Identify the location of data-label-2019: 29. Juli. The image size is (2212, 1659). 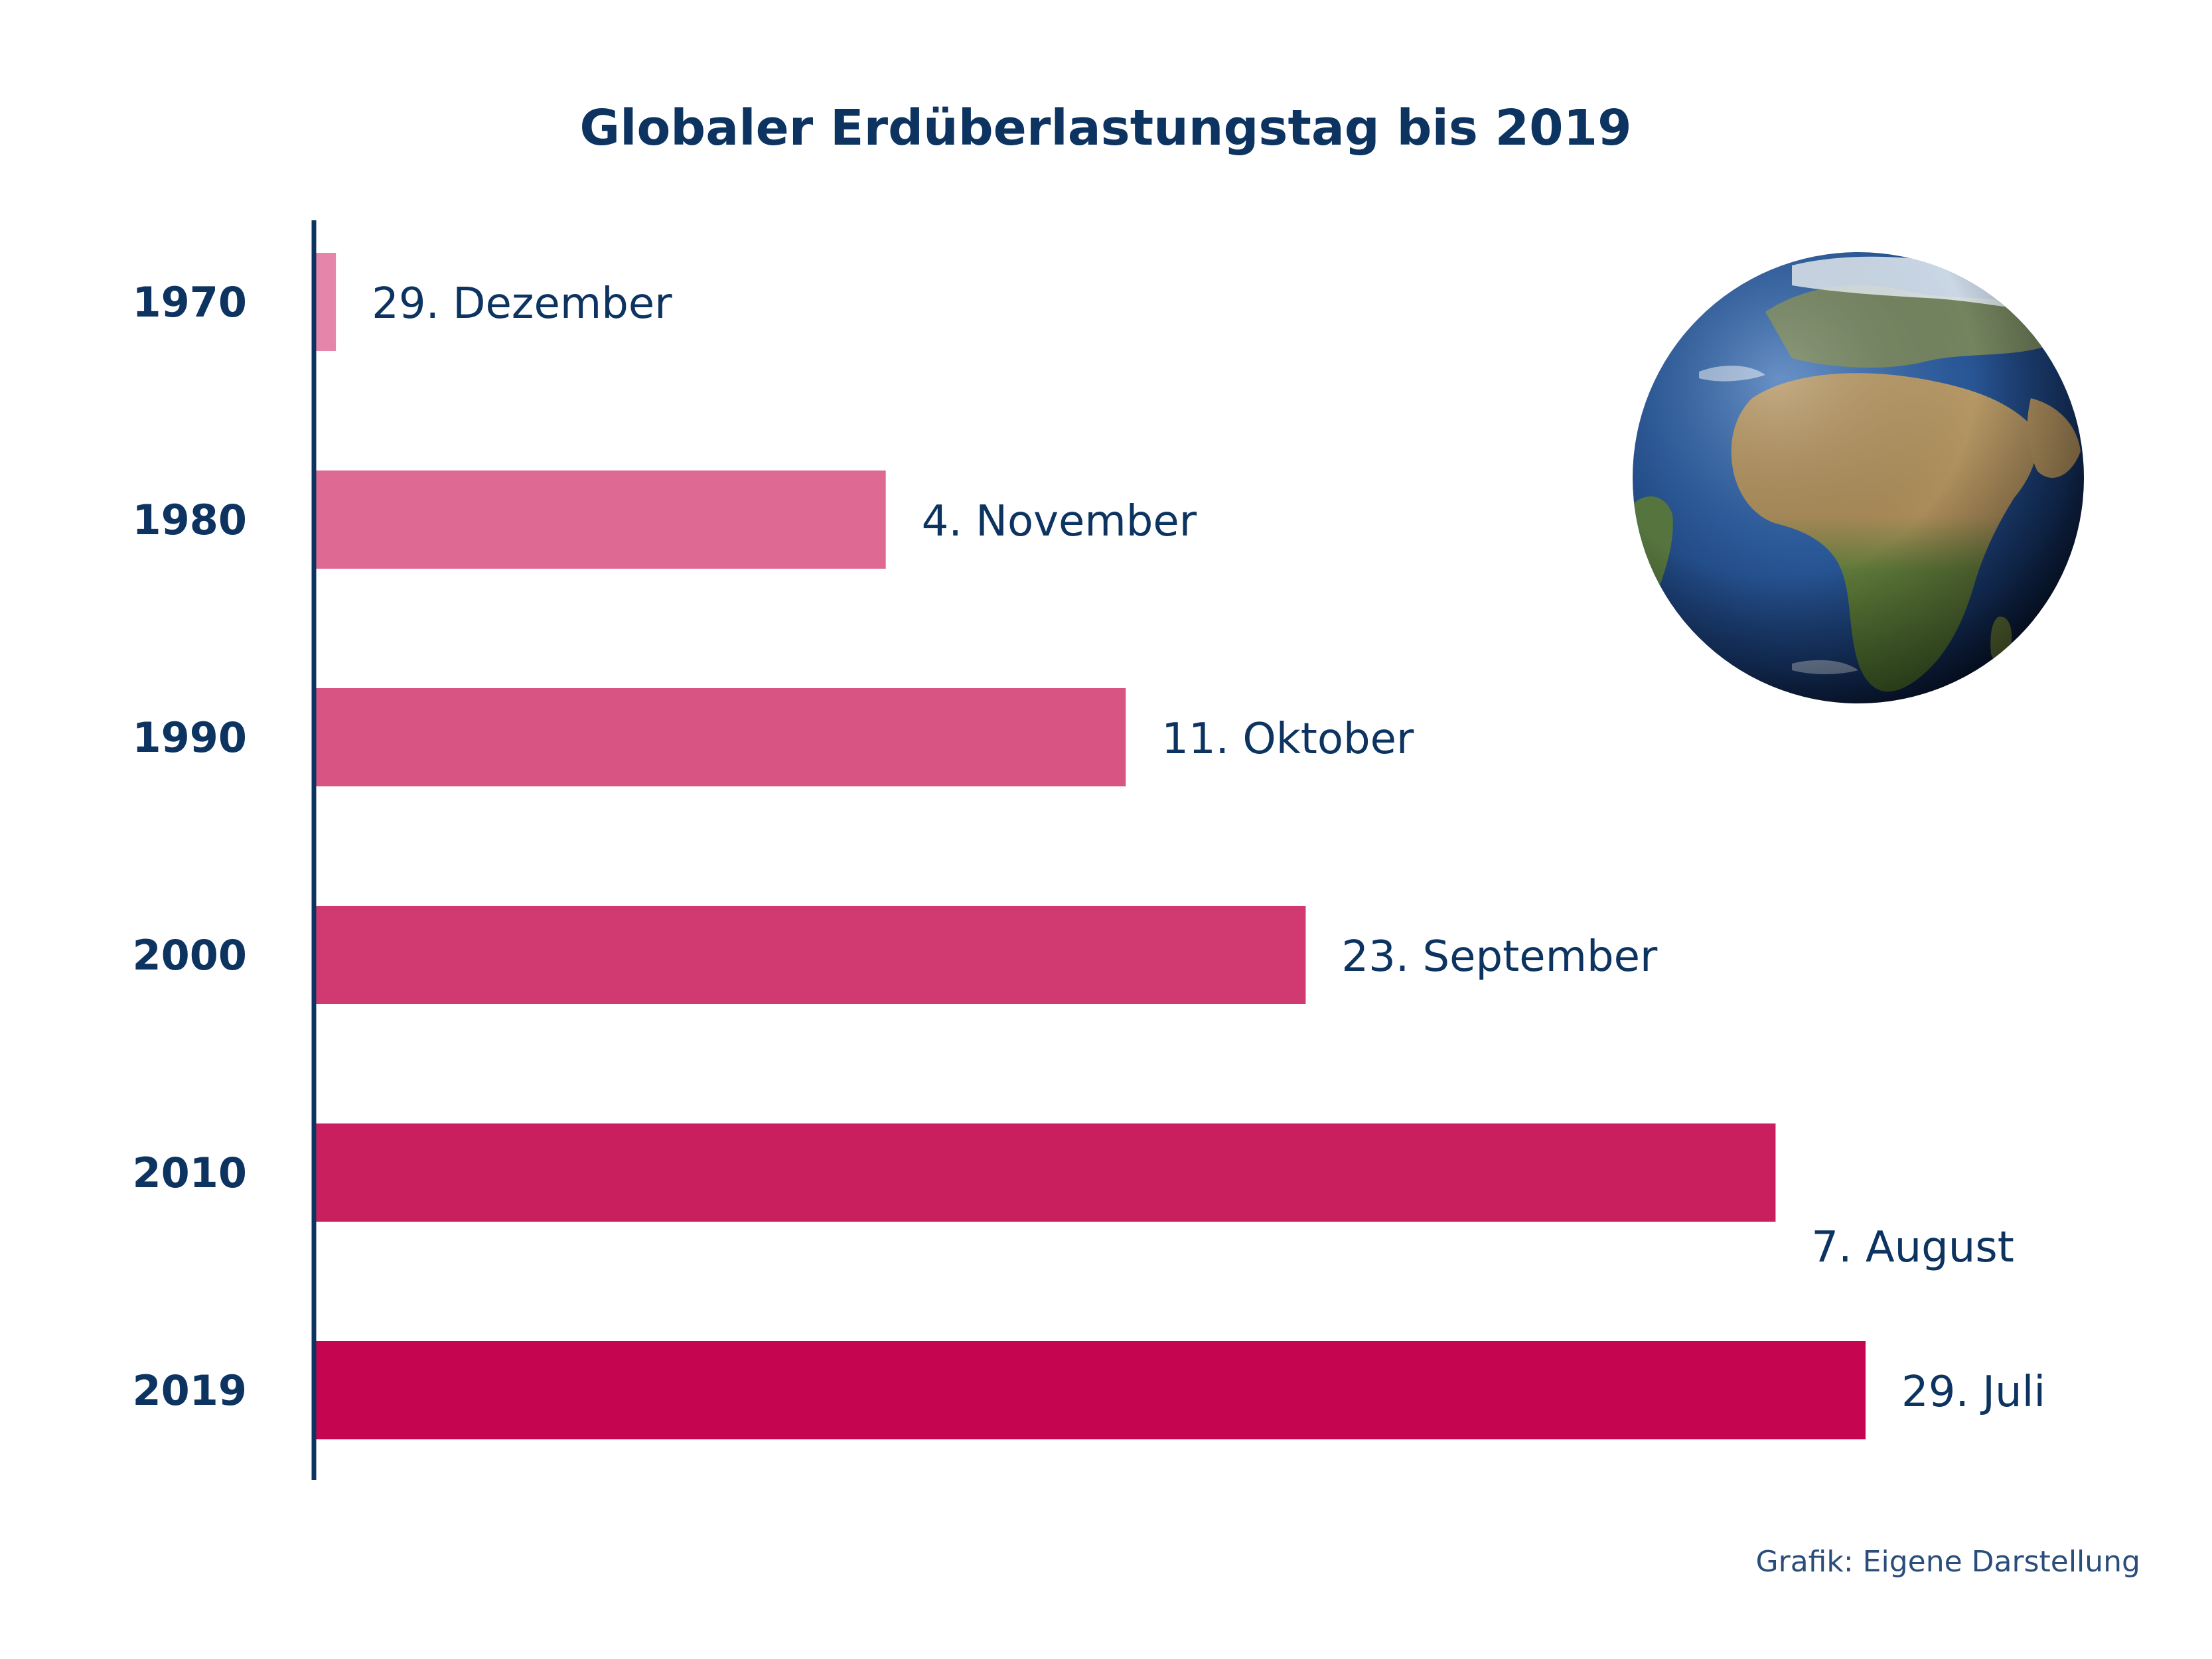
(1973, 1392).